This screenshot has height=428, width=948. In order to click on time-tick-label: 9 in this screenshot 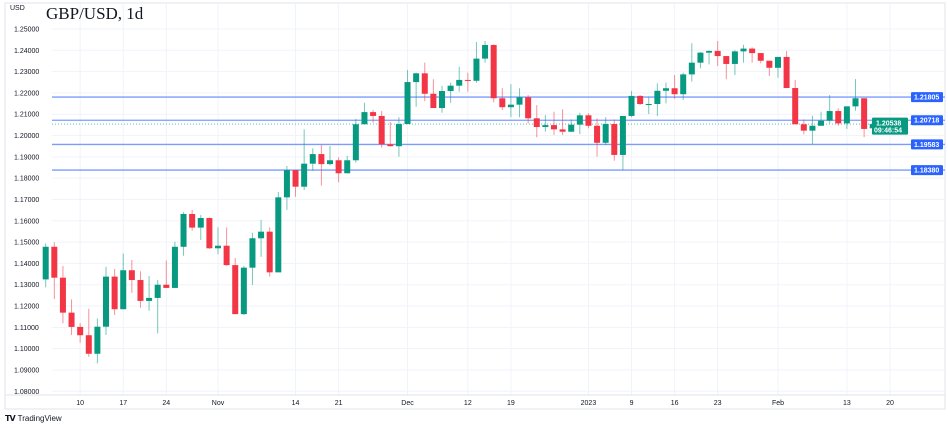, I will do `click(632, 403)`.